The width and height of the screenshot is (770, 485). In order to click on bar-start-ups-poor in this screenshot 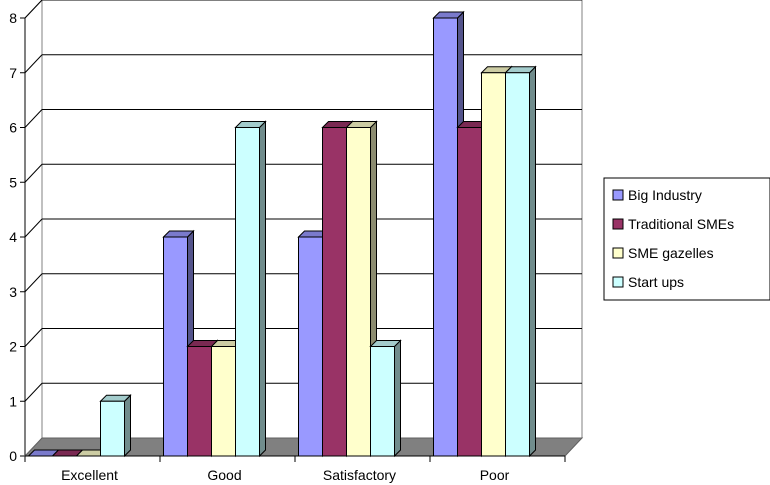, I will do `click(520, 261)`.